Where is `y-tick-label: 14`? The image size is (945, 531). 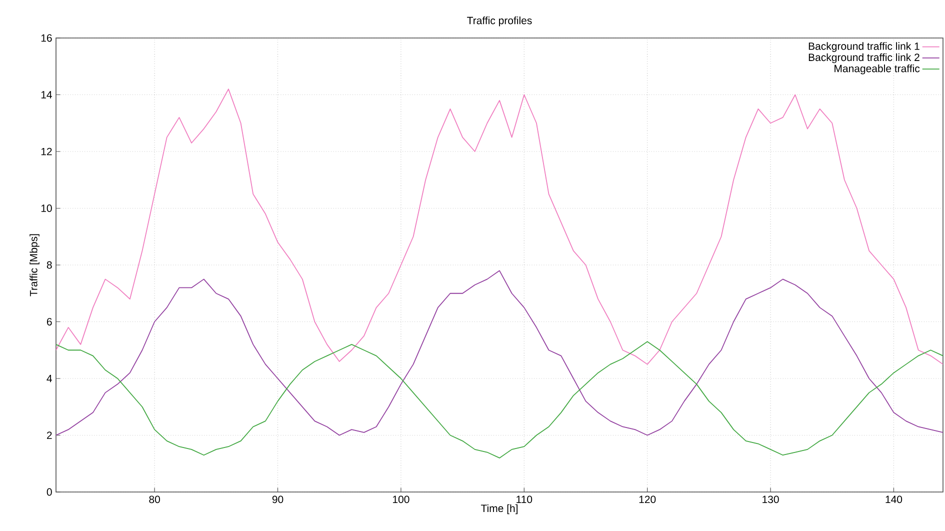 y-tick-label: 14 is located at coordinates (46, 94).